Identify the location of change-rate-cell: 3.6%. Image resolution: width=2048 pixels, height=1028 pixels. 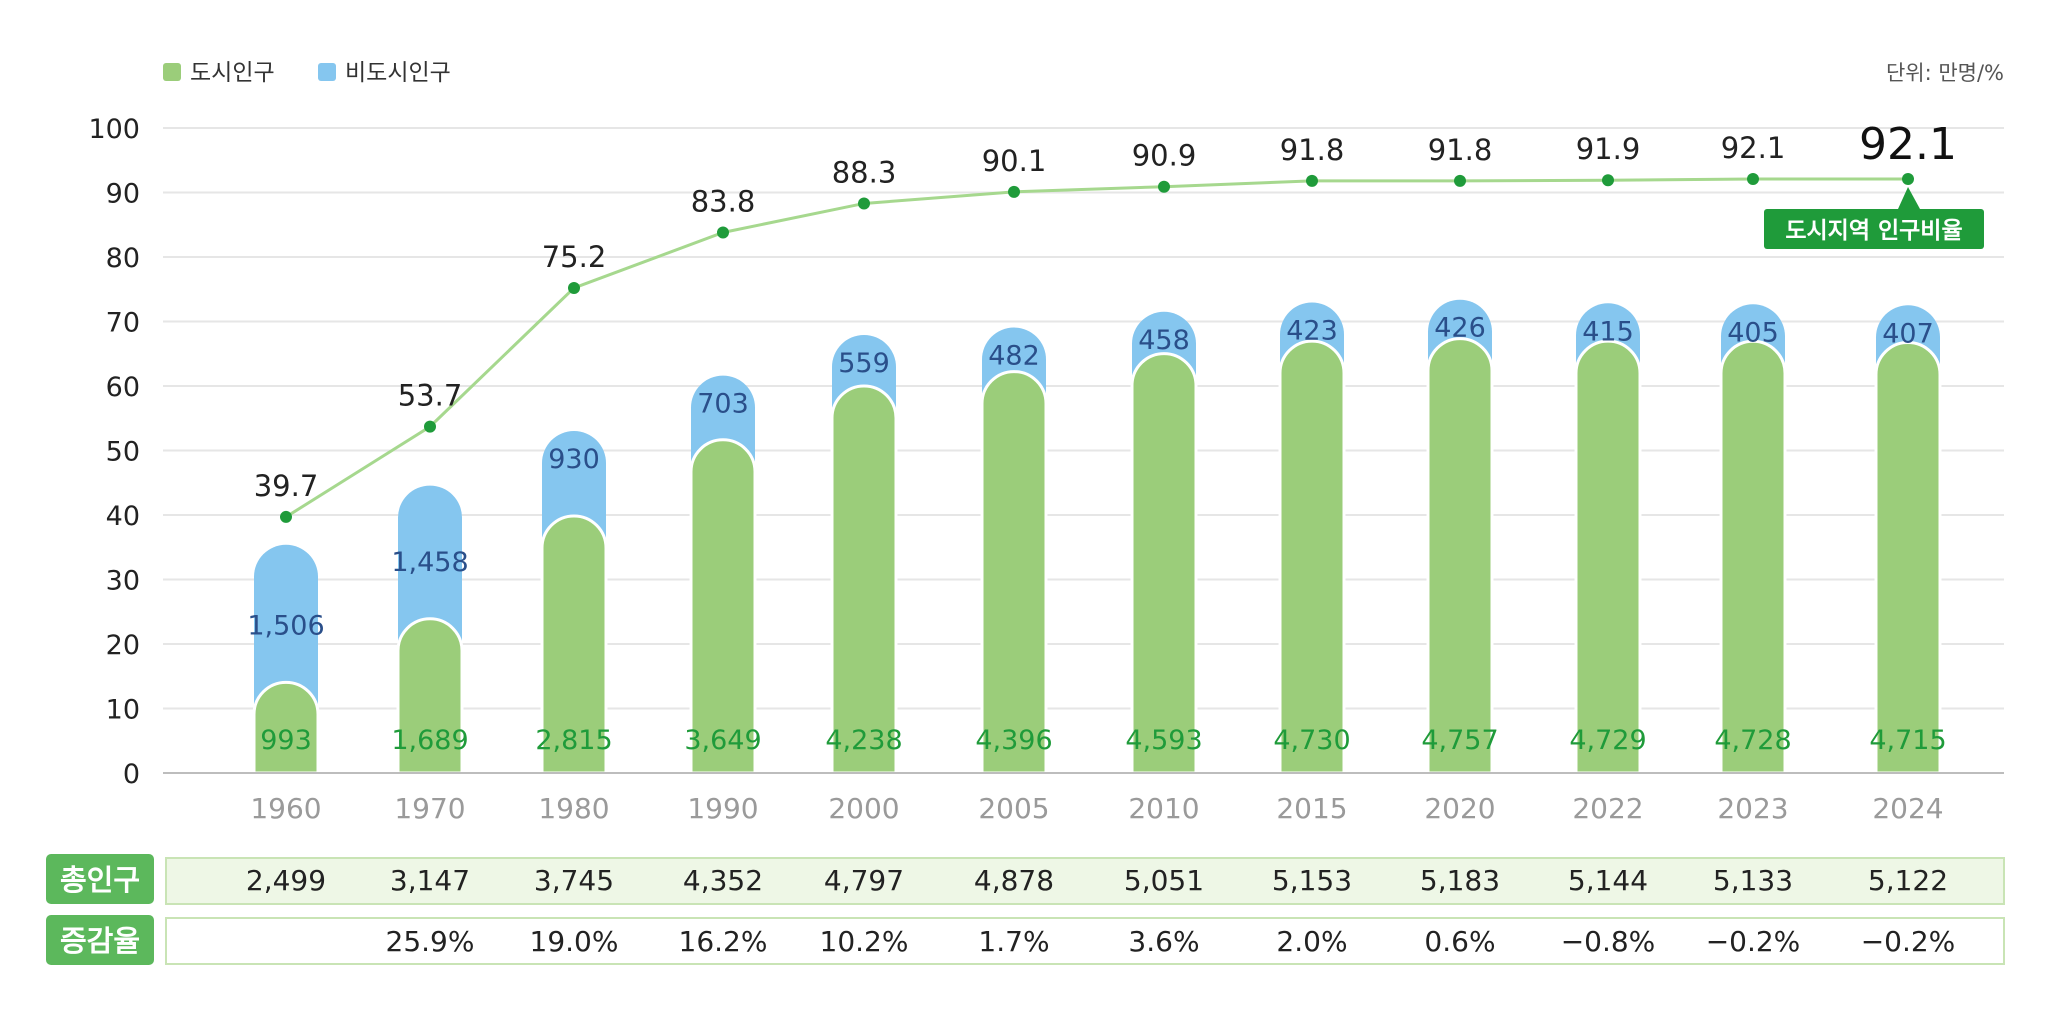
(1163, 941).